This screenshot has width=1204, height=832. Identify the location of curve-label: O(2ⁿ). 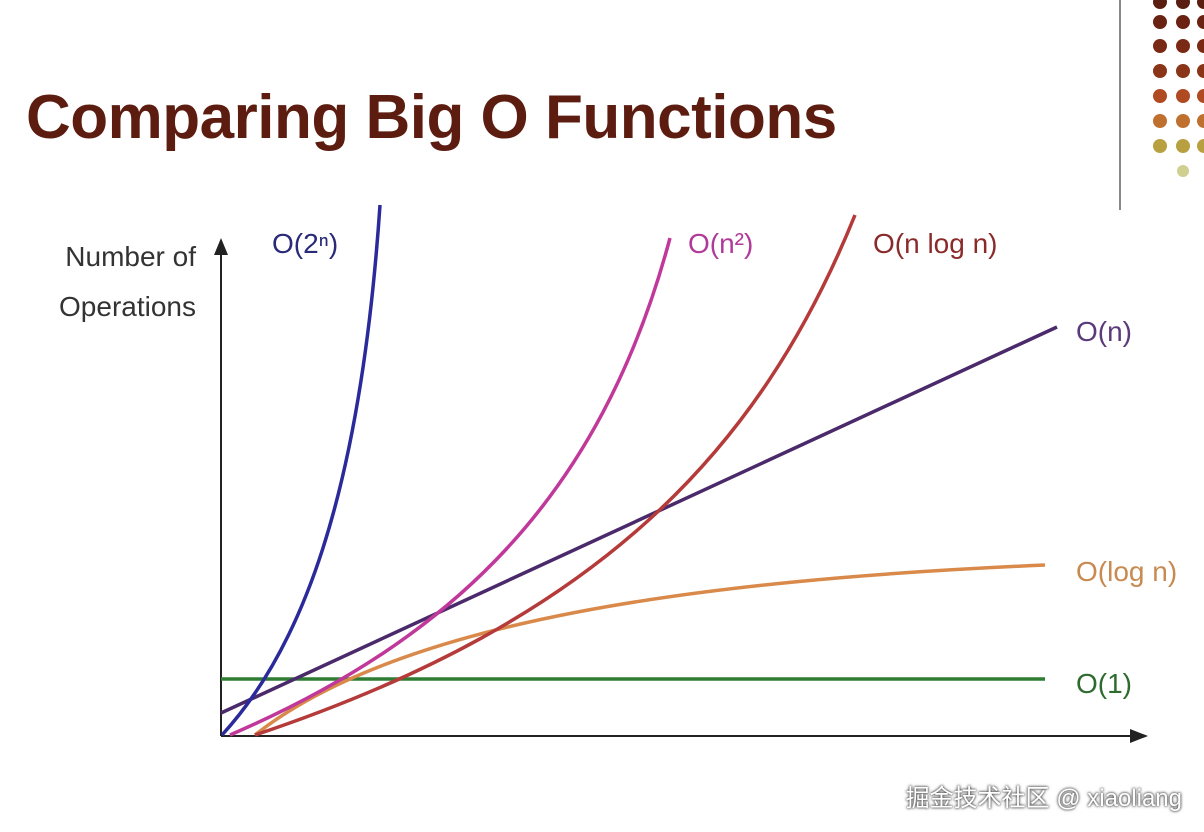
(305, 243).